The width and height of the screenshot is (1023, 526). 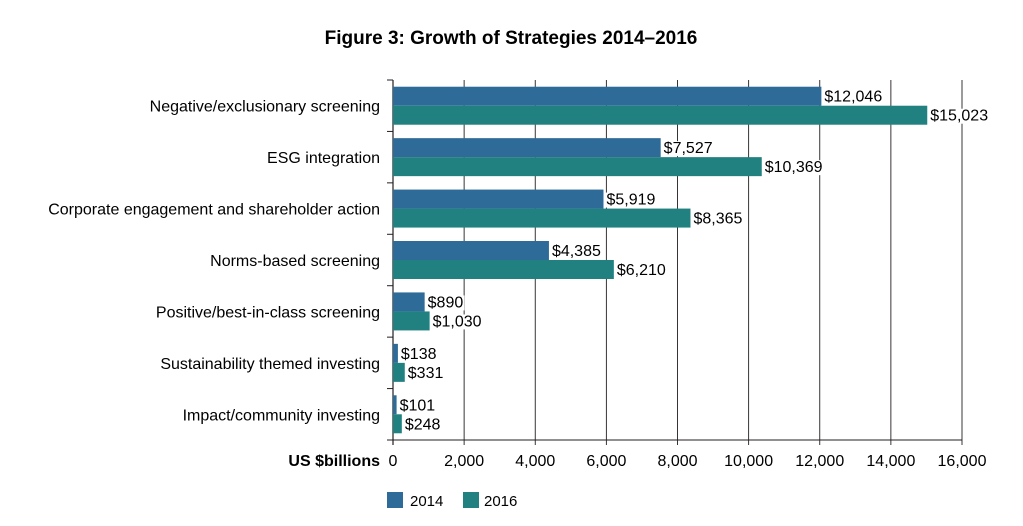 I want to click on x-tick-label: 4,000, so click(x=535, y=461).